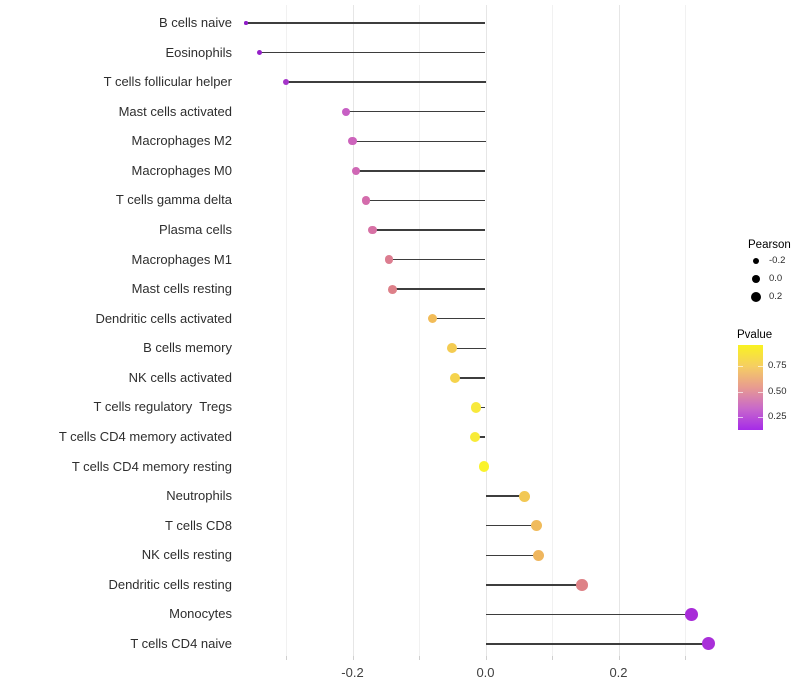  I want to click on y-axis-label: Macrophages M0, so click(181, 170).